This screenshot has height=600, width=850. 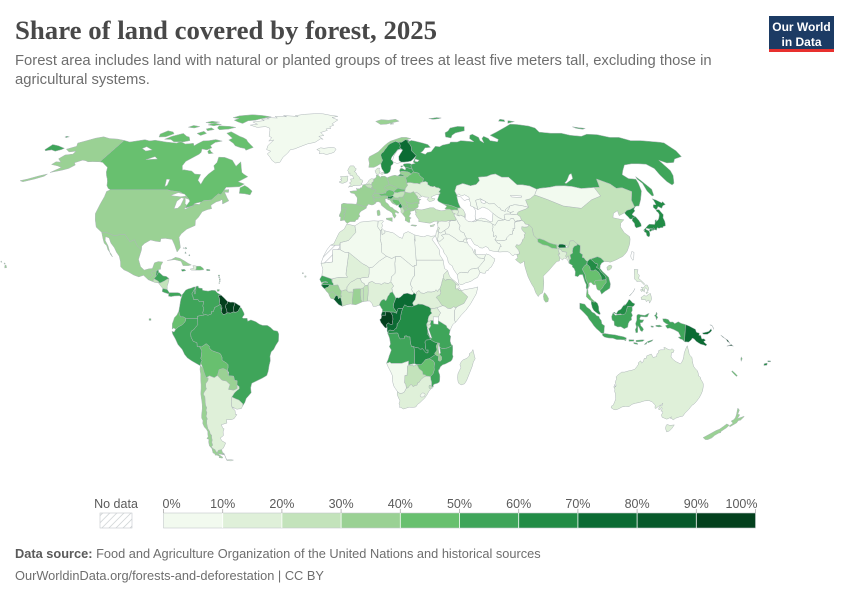 What do you see at coordinates (459, 504) in the screenshot?
I see `svg-text: 50%` at bounding box center [459, 504].